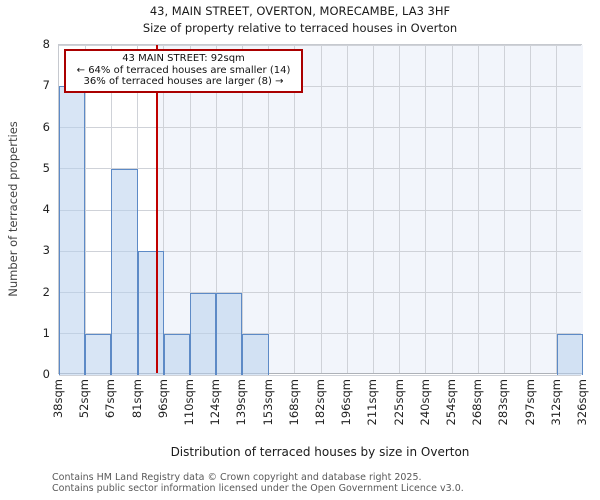  What do you see at coordinates (503, 402) in the screenshot?
I see `x-tick-label: 283sqm` at bounding box center [503, 402].